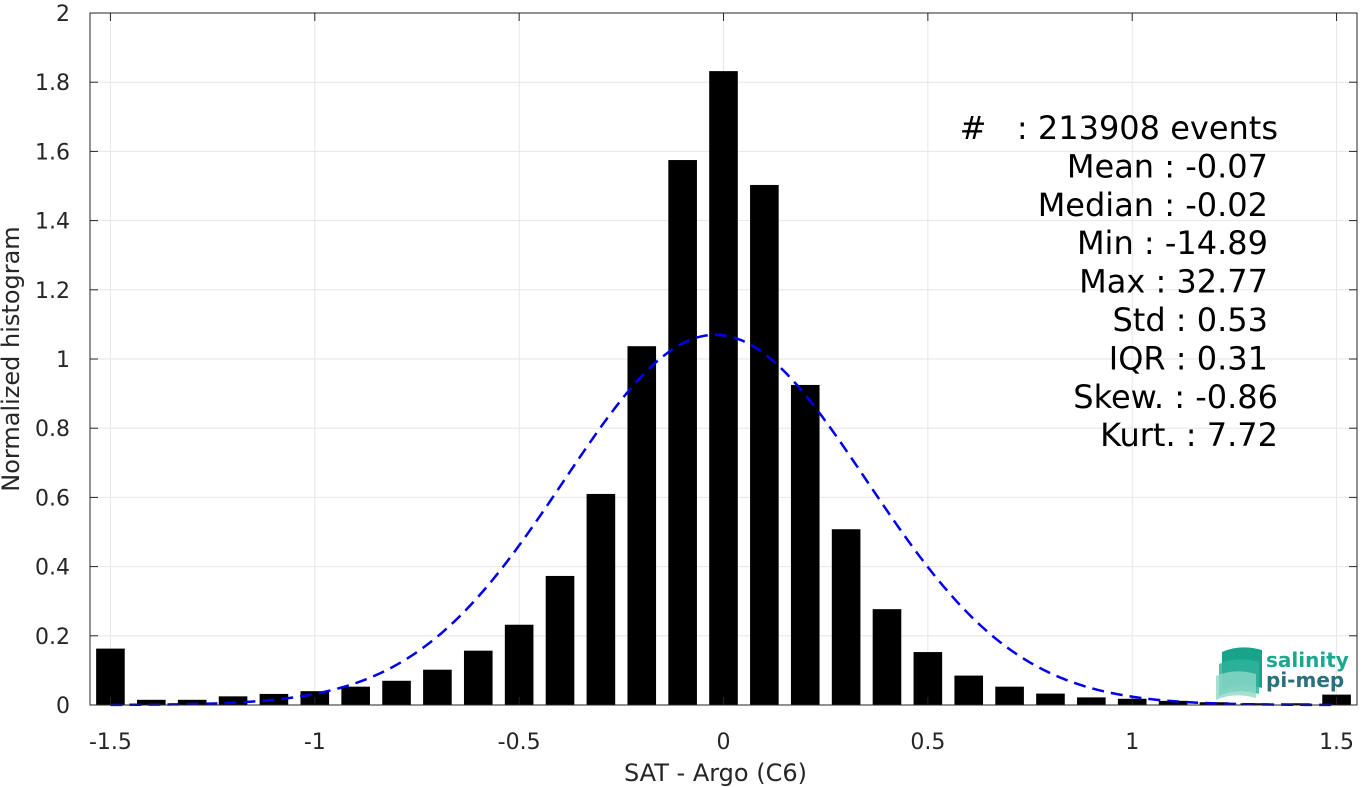  What do you see at coordinates (52, 152) in the screenshot?
I see `y-tick-label: 1.6` at bounding box center [52, 152].